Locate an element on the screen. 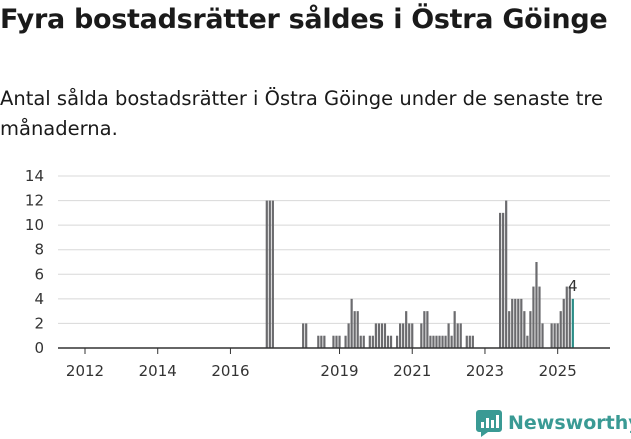 This screenshot has width=631, height=439. x-tick-label: 2014 is located at coordinates (158, 371).